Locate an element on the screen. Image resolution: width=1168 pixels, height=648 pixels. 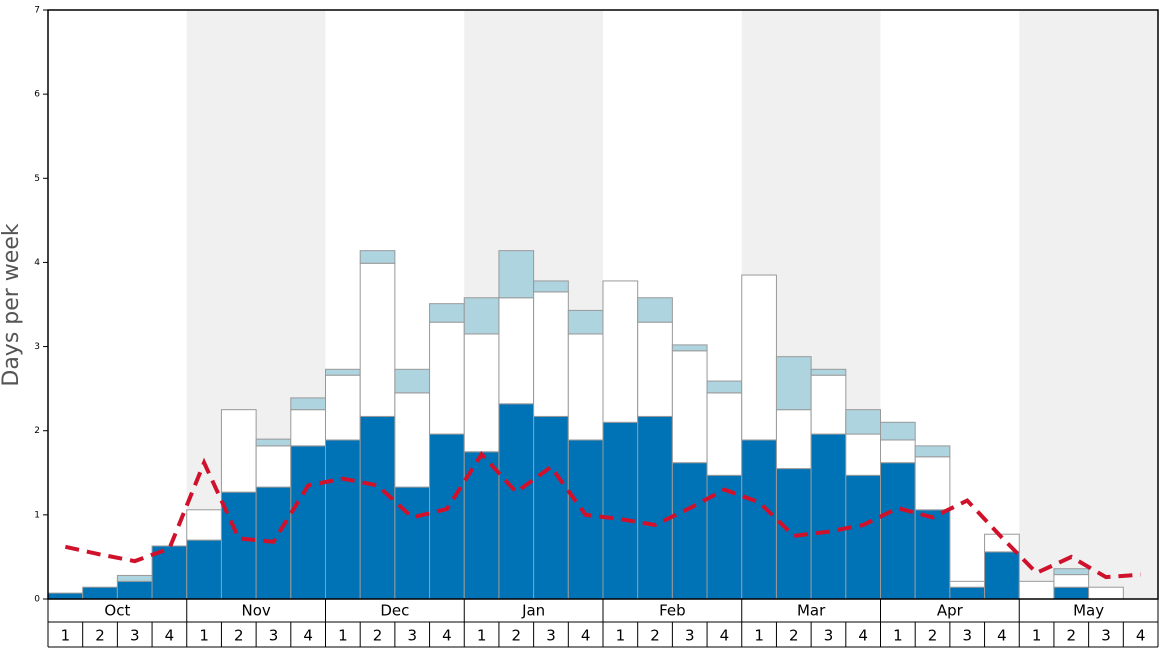
month-label: Mar is located at coordinates (811, 611).